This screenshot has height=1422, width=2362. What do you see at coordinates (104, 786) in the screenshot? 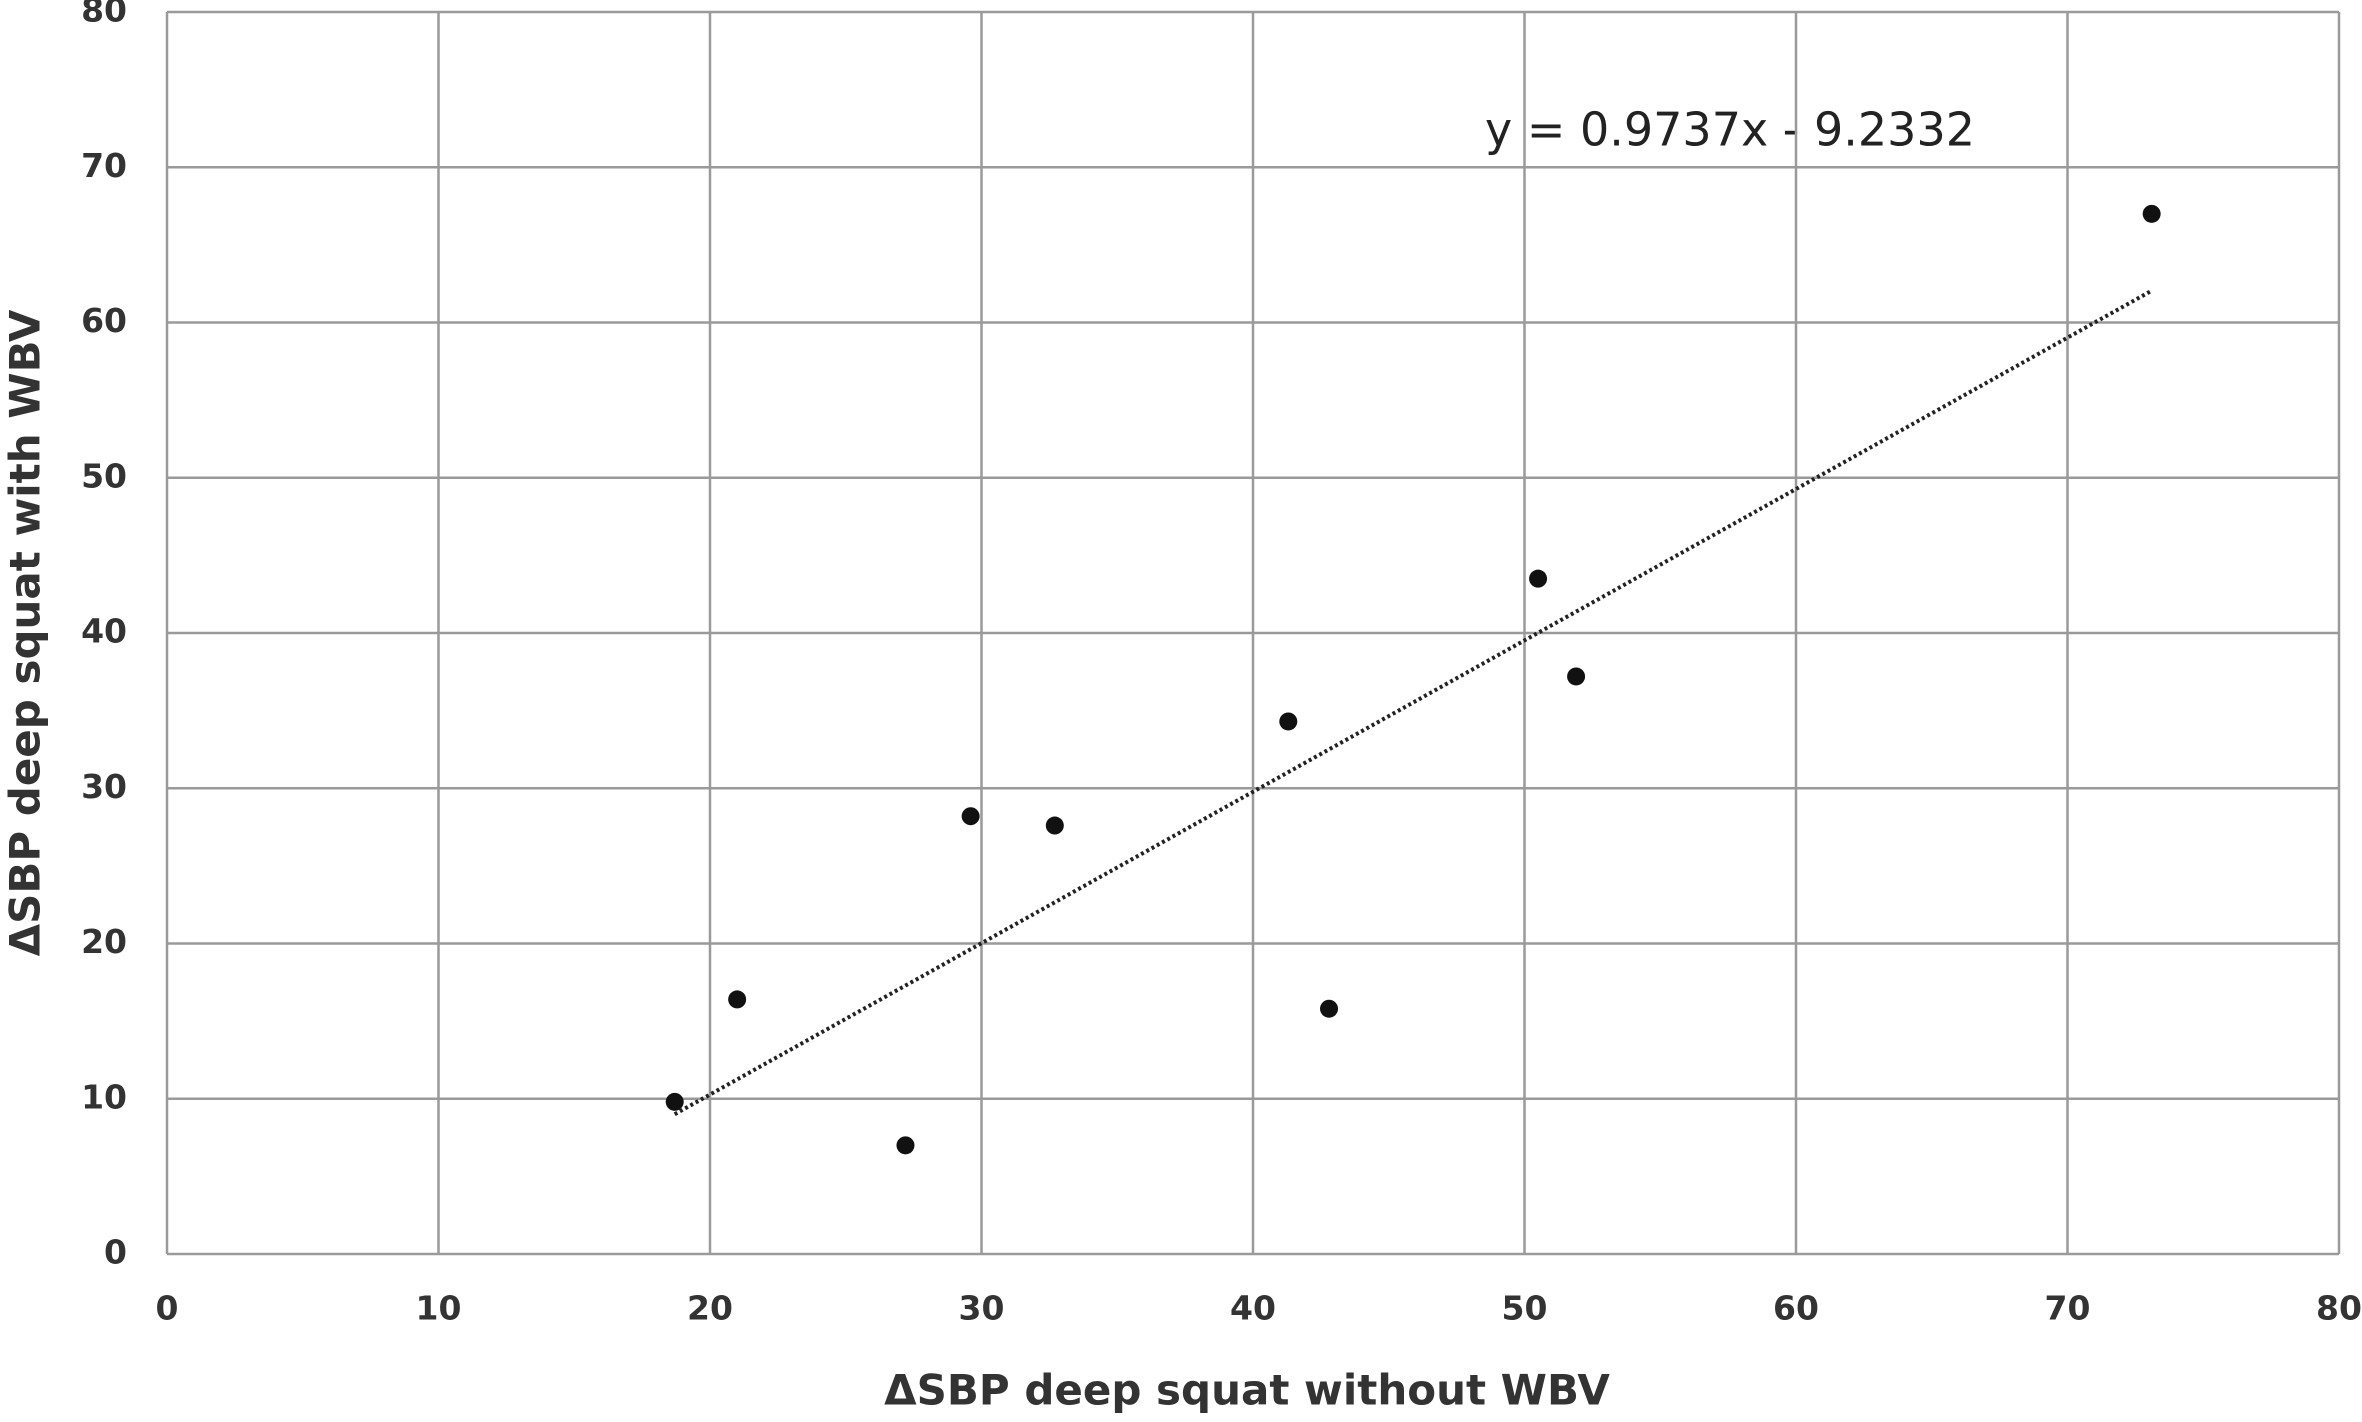
I see `y-tick-label: 30` at bounding box center [104, 786].